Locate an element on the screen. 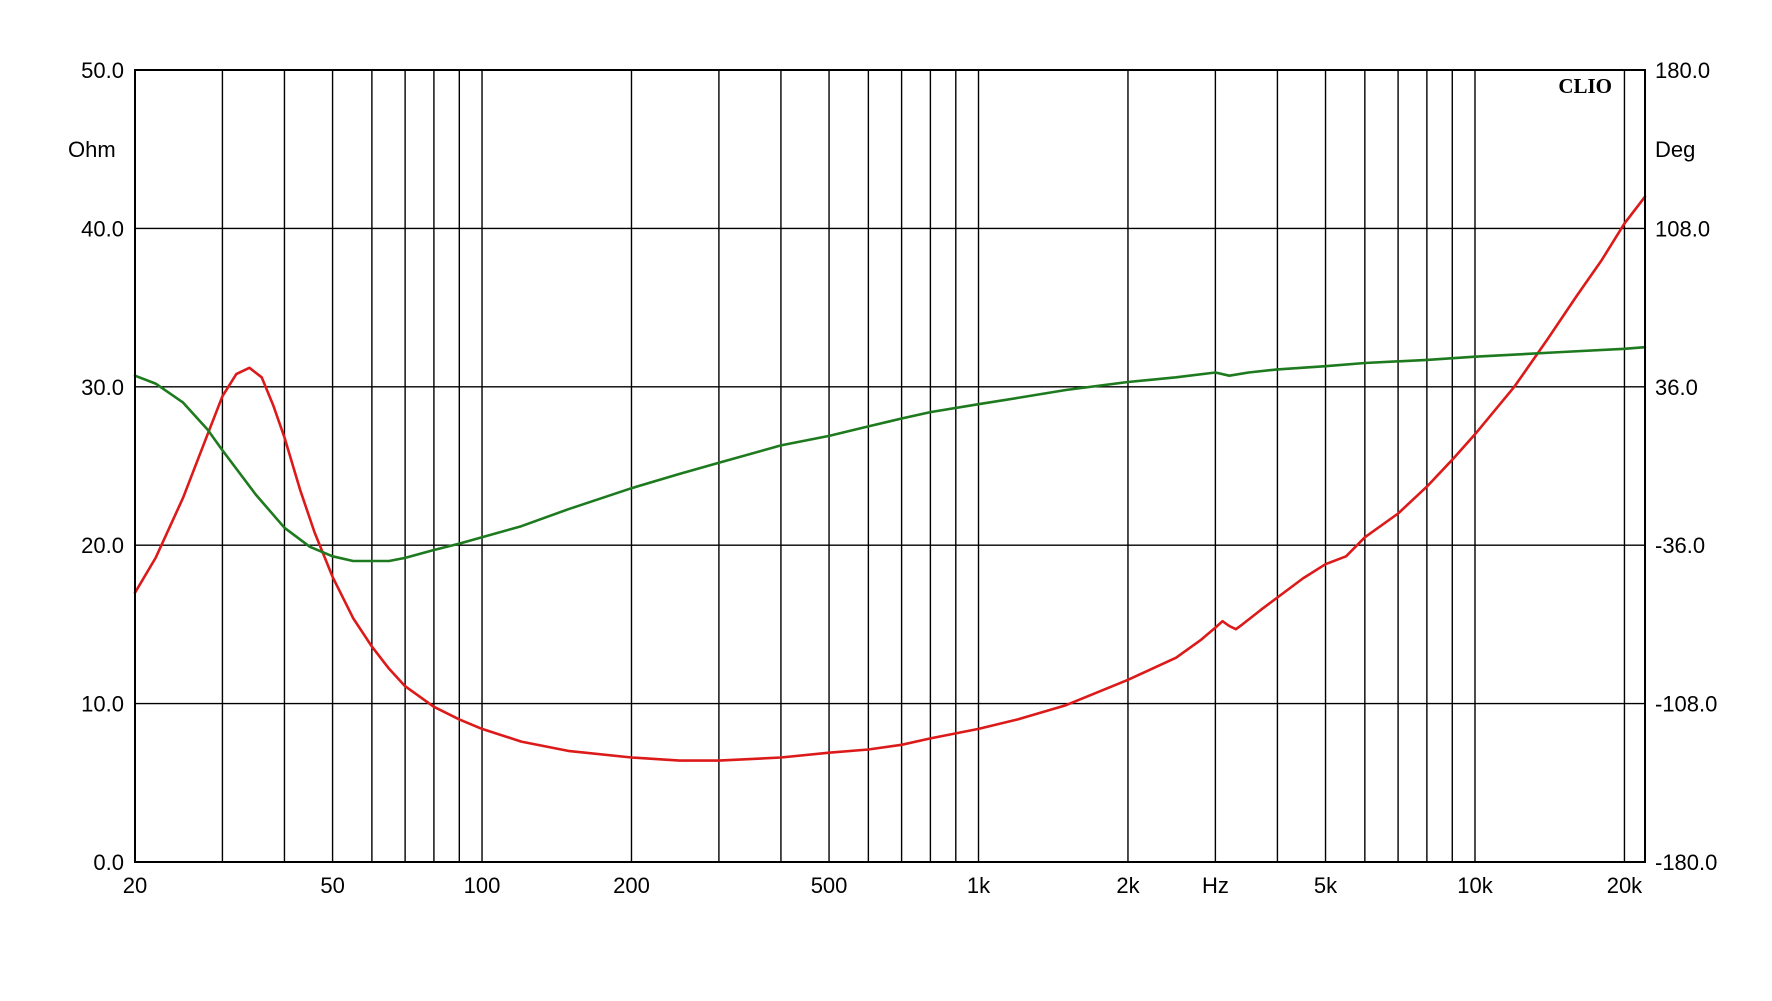  y-right-axis-label: Deg is located at coordinates (1675, 149).